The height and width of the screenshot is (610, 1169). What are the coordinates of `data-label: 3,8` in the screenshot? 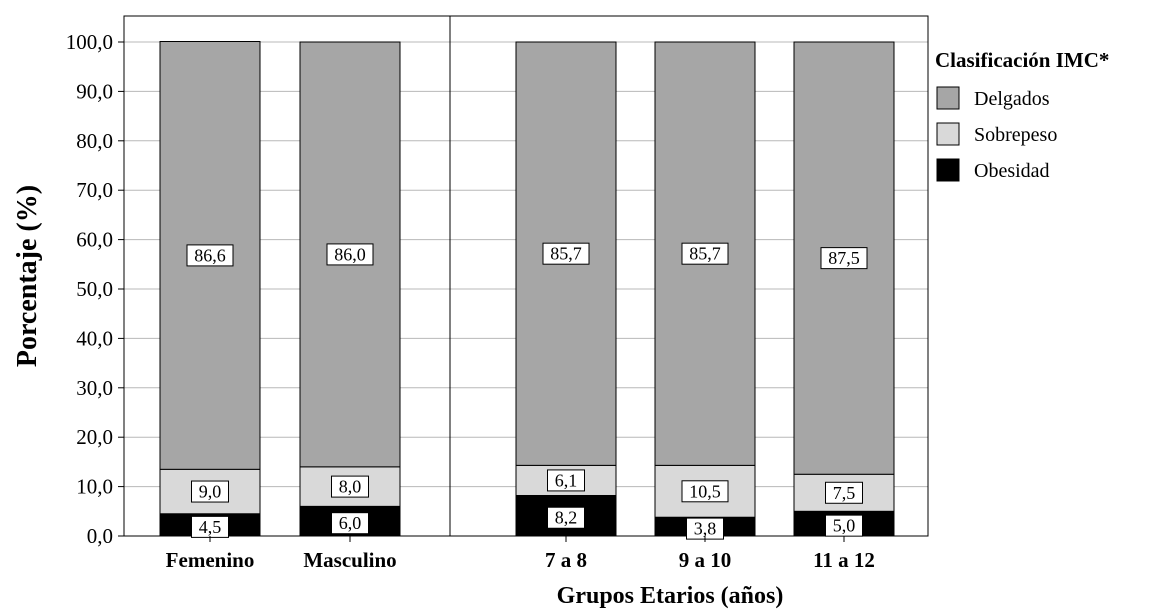 It's located at (705, 529).